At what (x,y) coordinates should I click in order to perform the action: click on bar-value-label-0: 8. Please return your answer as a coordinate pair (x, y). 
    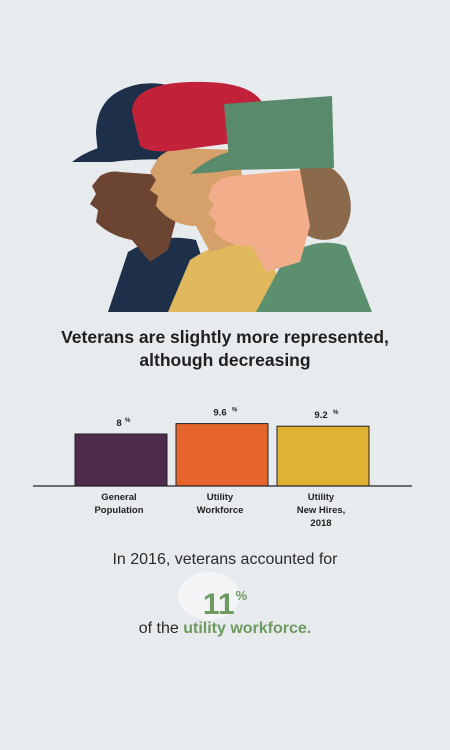
    Looking at the image, I should click on (118, 423).